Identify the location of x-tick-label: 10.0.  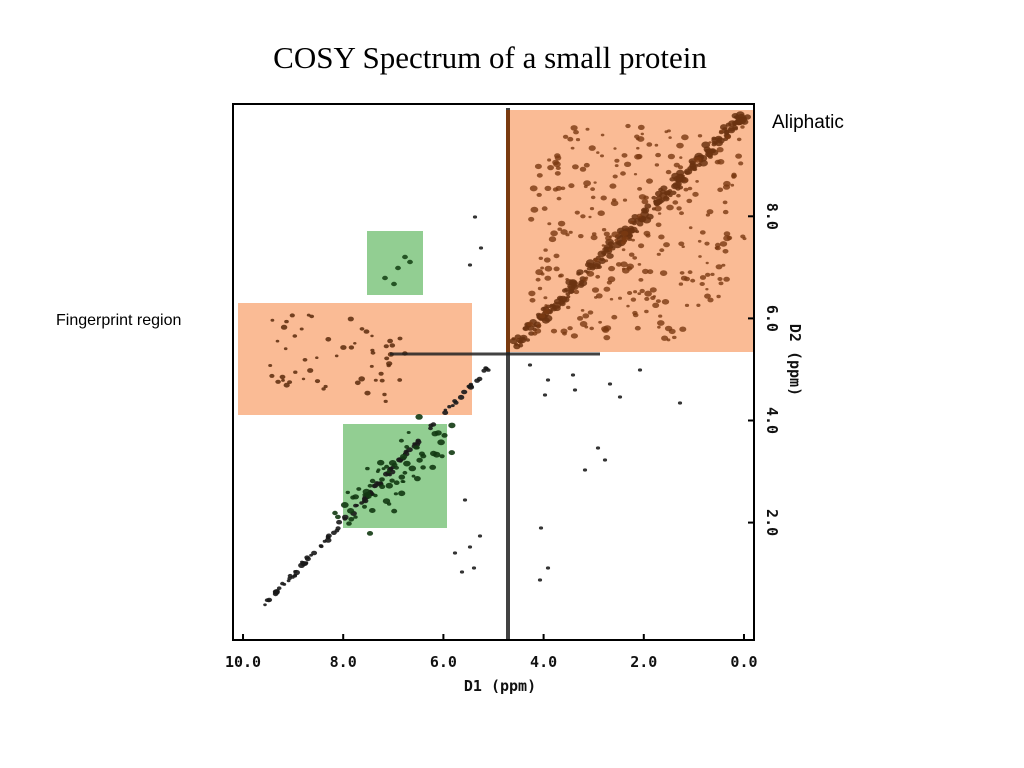
(243, 662).